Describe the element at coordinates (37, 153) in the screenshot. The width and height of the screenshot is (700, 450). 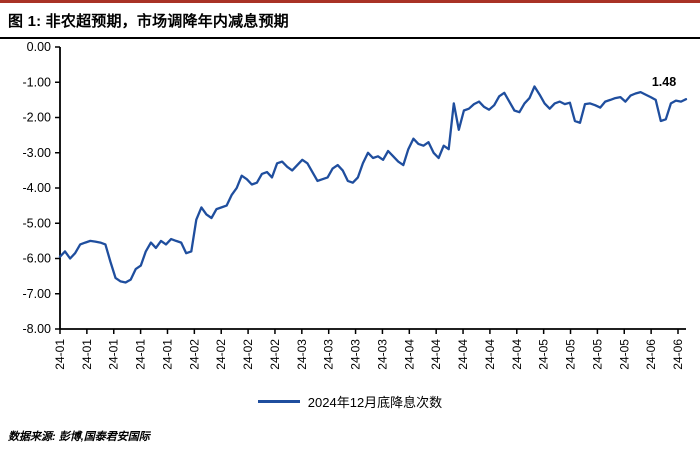
I see `y-tick-label: -3.00` at that location.